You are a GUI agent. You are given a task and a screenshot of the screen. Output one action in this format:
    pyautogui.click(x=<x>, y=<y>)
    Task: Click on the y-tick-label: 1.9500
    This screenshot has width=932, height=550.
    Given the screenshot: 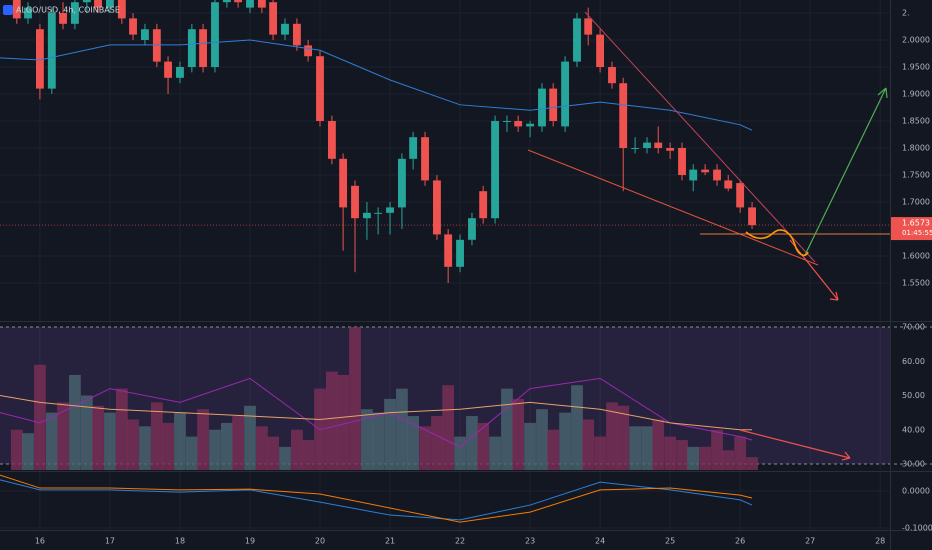 What is the action you would take?
    pyautogui.click(x=916, y=67)
    